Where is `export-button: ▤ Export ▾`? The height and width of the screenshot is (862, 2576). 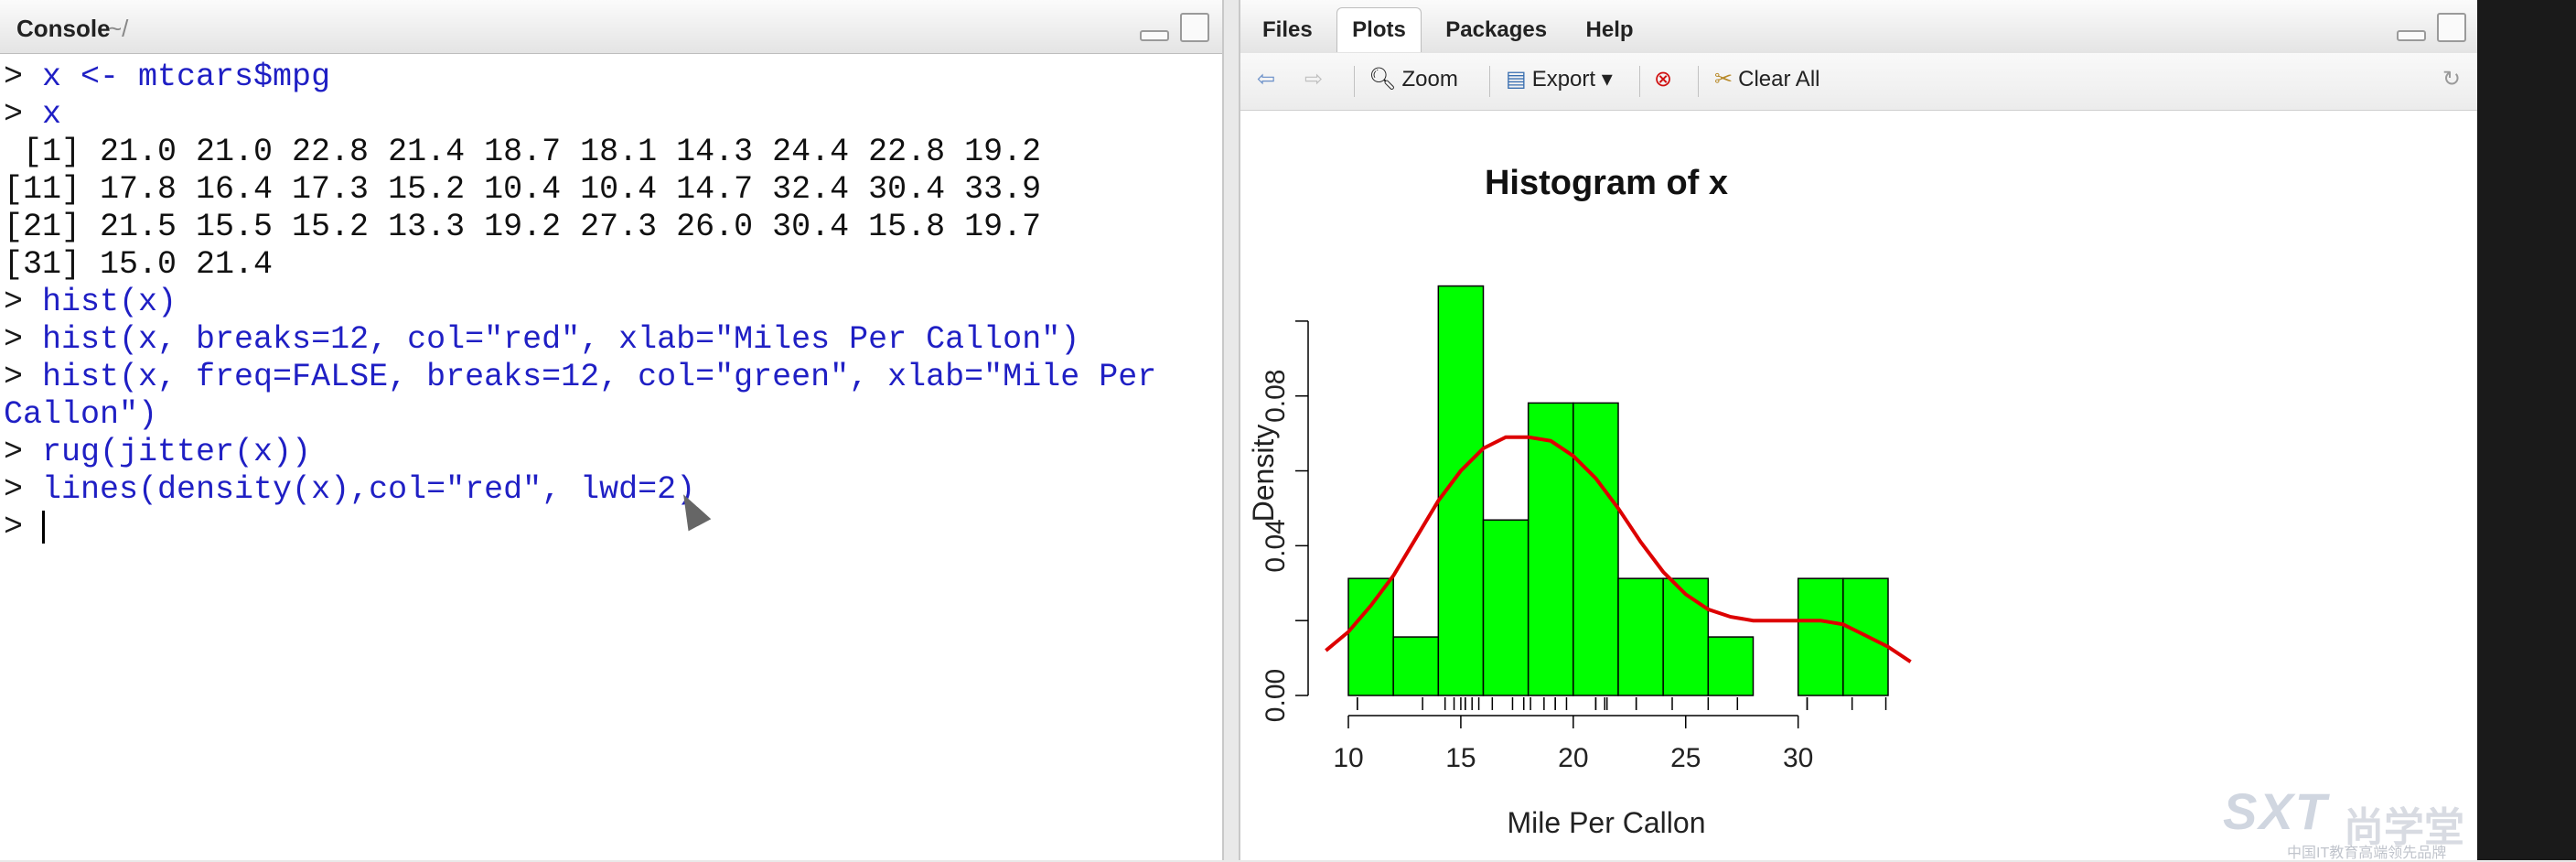 export-button: ▤ Export ▾ is located at coordinates (1560, 79).